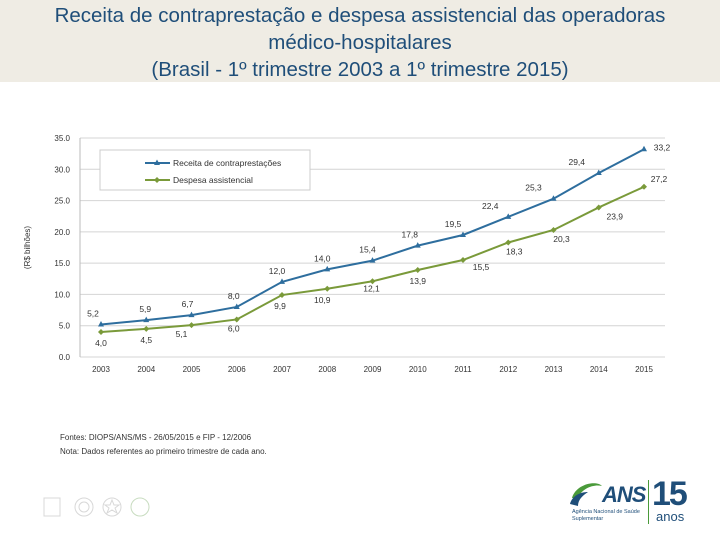 This screenshot has width=720, height=540. I want to click on data-label: 8,0, so click(234, 296).